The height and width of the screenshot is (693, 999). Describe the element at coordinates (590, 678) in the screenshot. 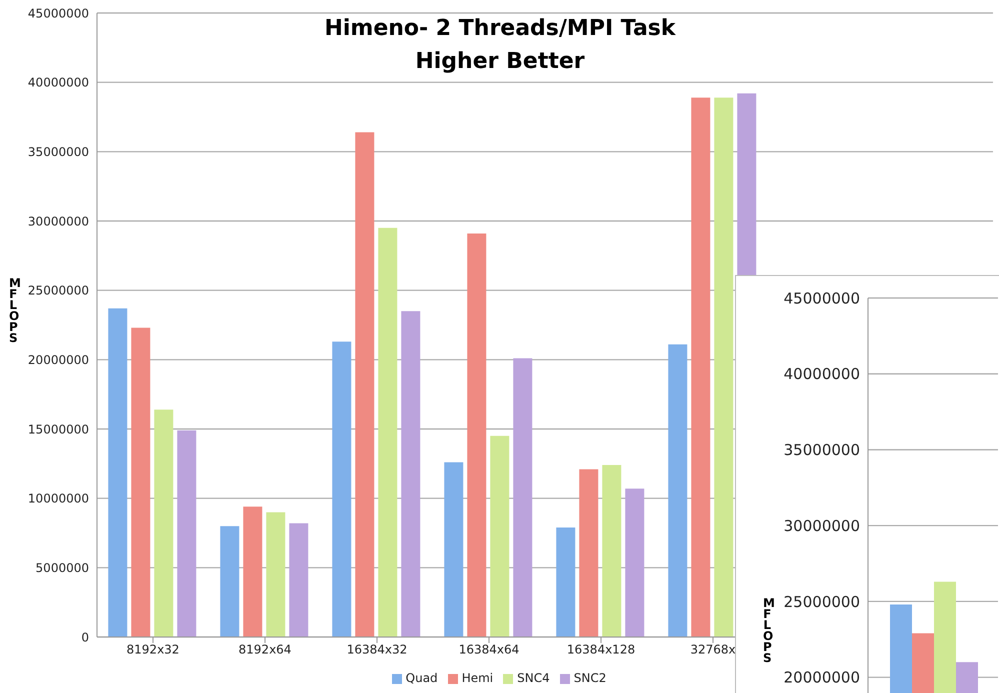

I see `legend-label: SNC2` at that location.